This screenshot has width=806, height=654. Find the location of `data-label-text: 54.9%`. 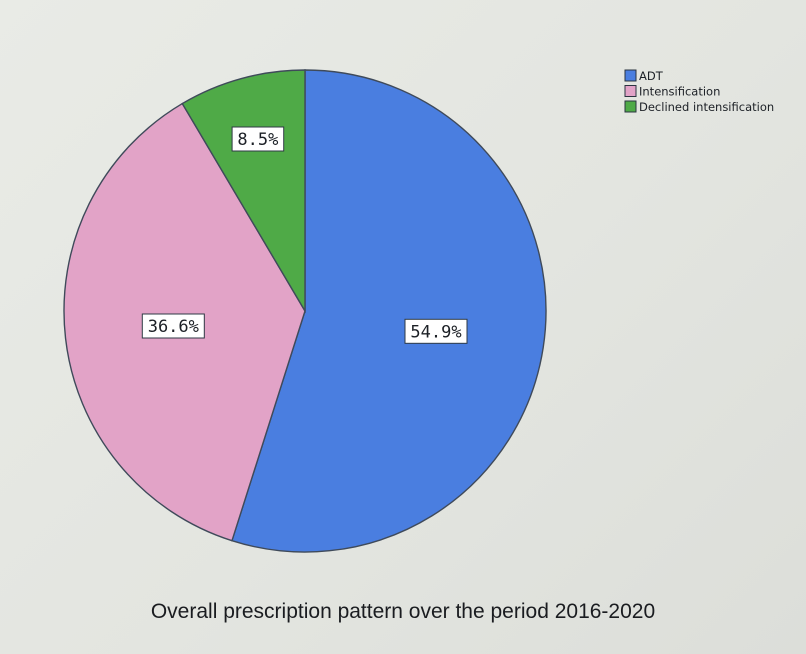

data-label-text: 54.9% is located at coordinates (435, 332).